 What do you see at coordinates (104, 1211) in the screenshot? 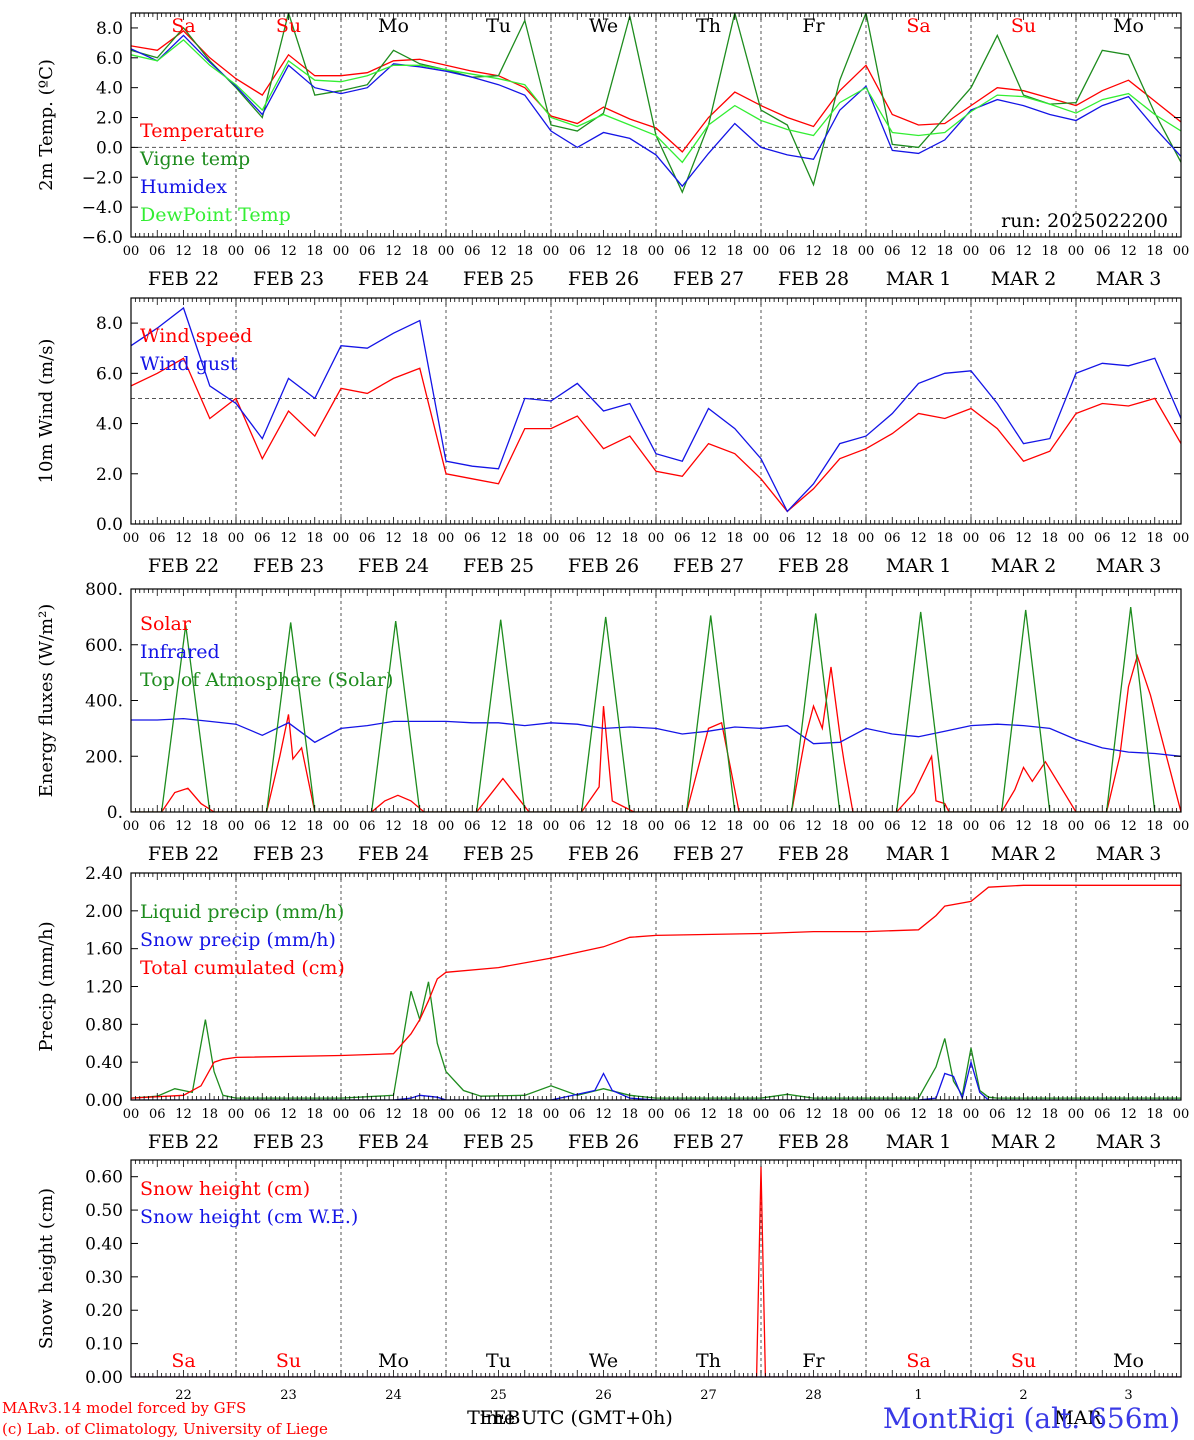
I see `y-tick-label: 0.50` at bounding box center [104, 1211].